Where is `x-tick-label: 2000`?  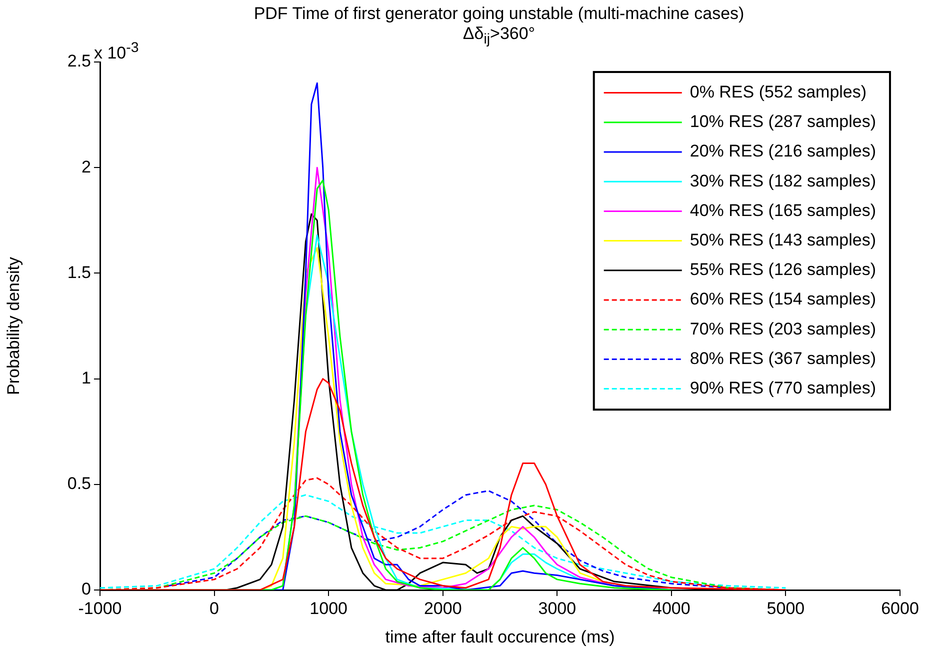 x-tick-label: 2000 is located at coordinates (443, 608).